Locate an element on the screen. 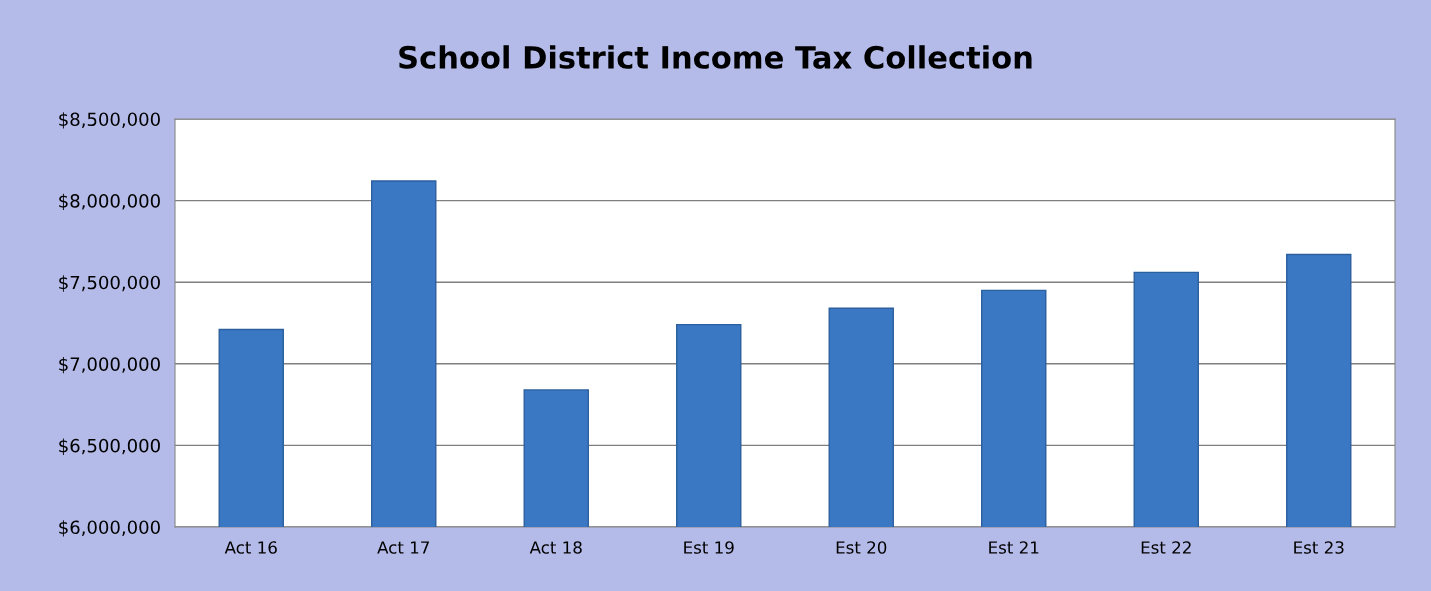 The image size is (1431, 591). y-tick-label: $8,500,000 is located at coordinates (109, 120).